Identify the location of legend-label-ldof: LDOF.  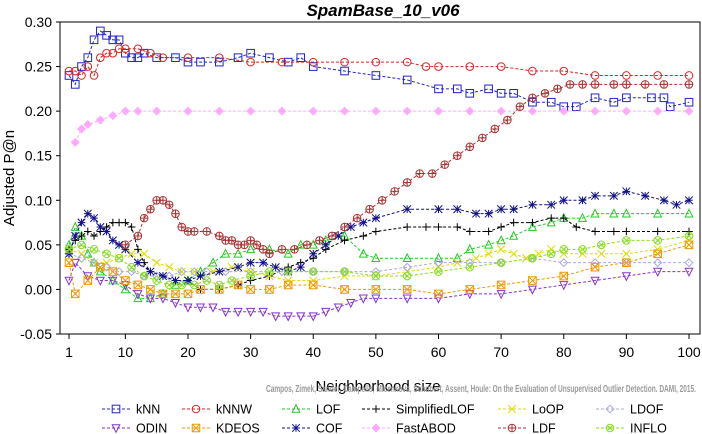
(647, 410).